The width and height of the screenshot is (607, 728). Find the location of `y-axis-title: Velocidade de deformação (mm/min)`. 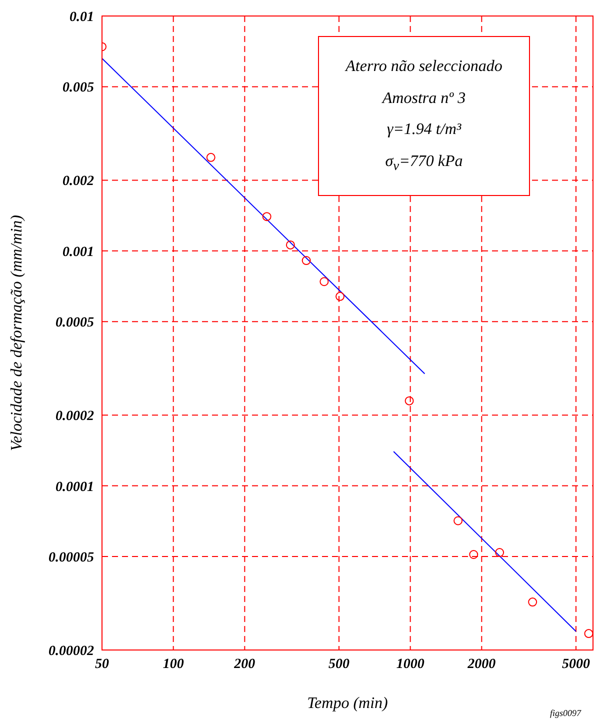

y-axis-title: Velocidade de deformação (mm/min) is located at coordinates (17, 333).